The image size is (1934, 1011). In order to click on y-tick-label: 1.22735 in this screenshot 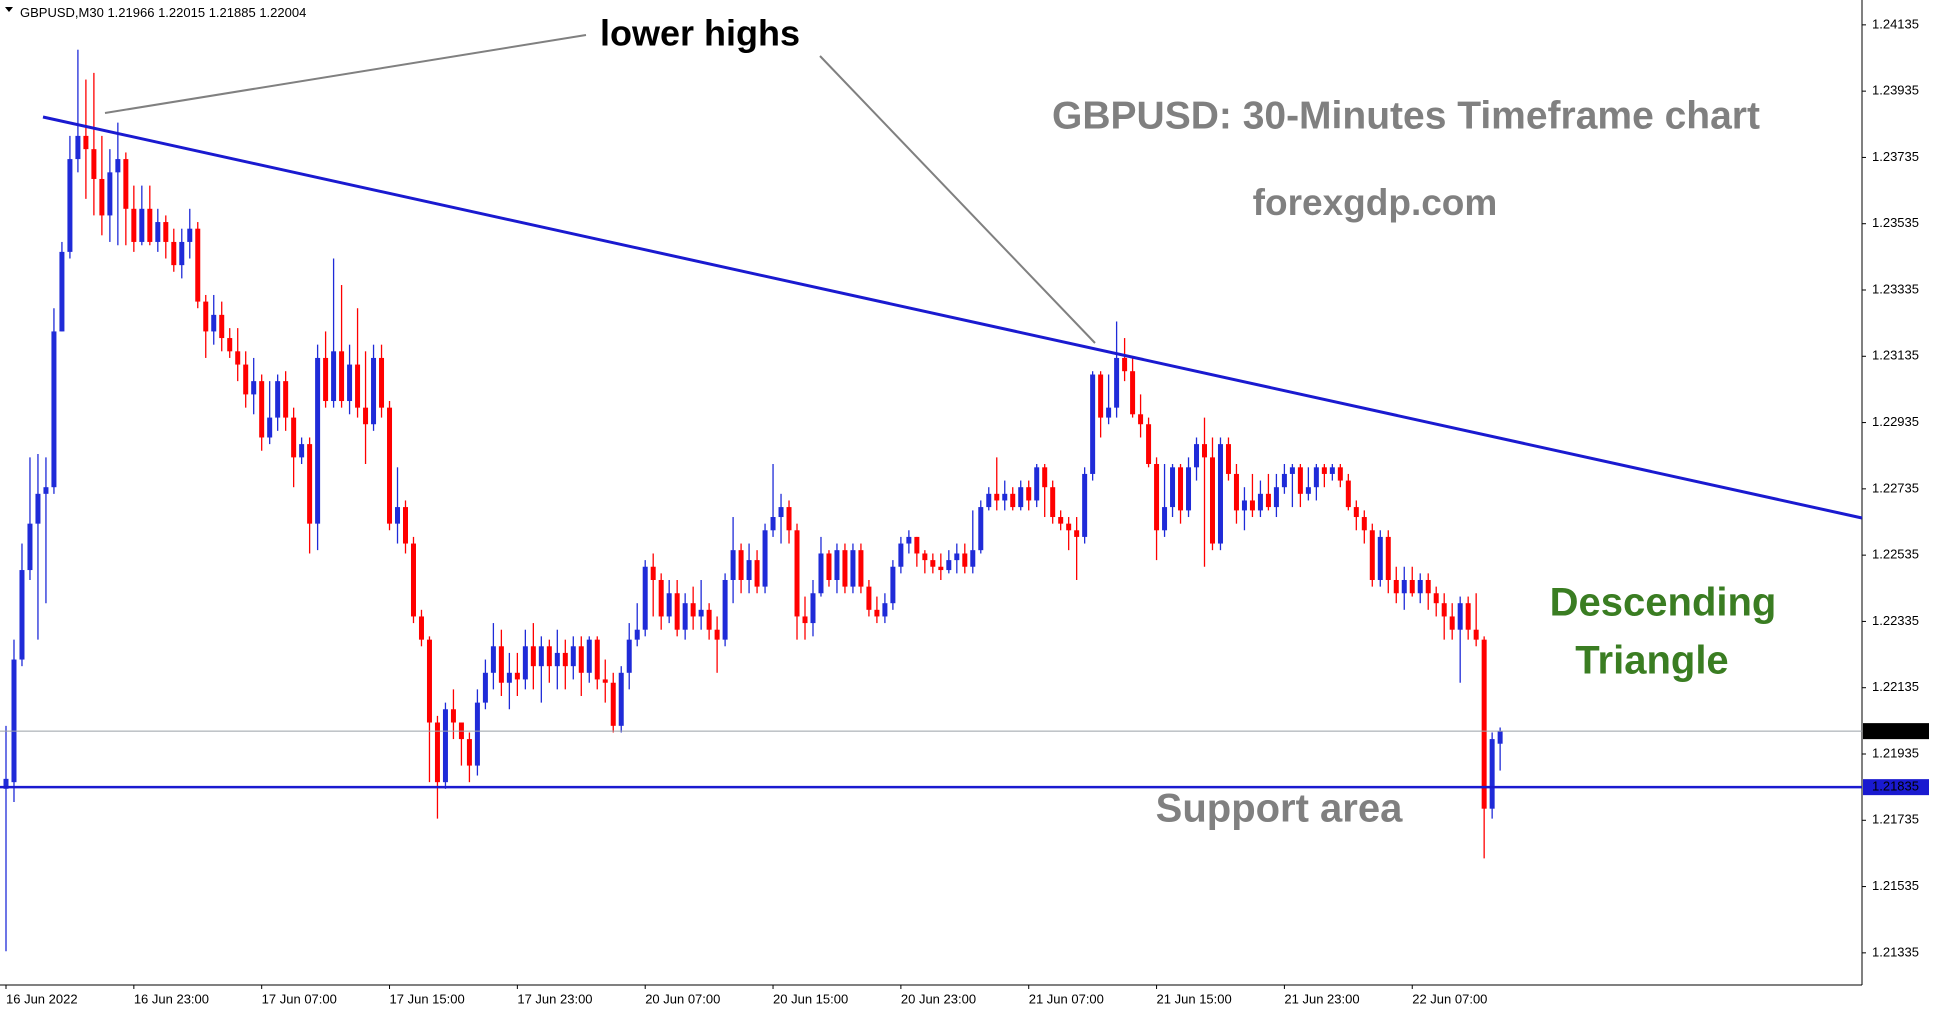, I will do `click(1895, 487)`.